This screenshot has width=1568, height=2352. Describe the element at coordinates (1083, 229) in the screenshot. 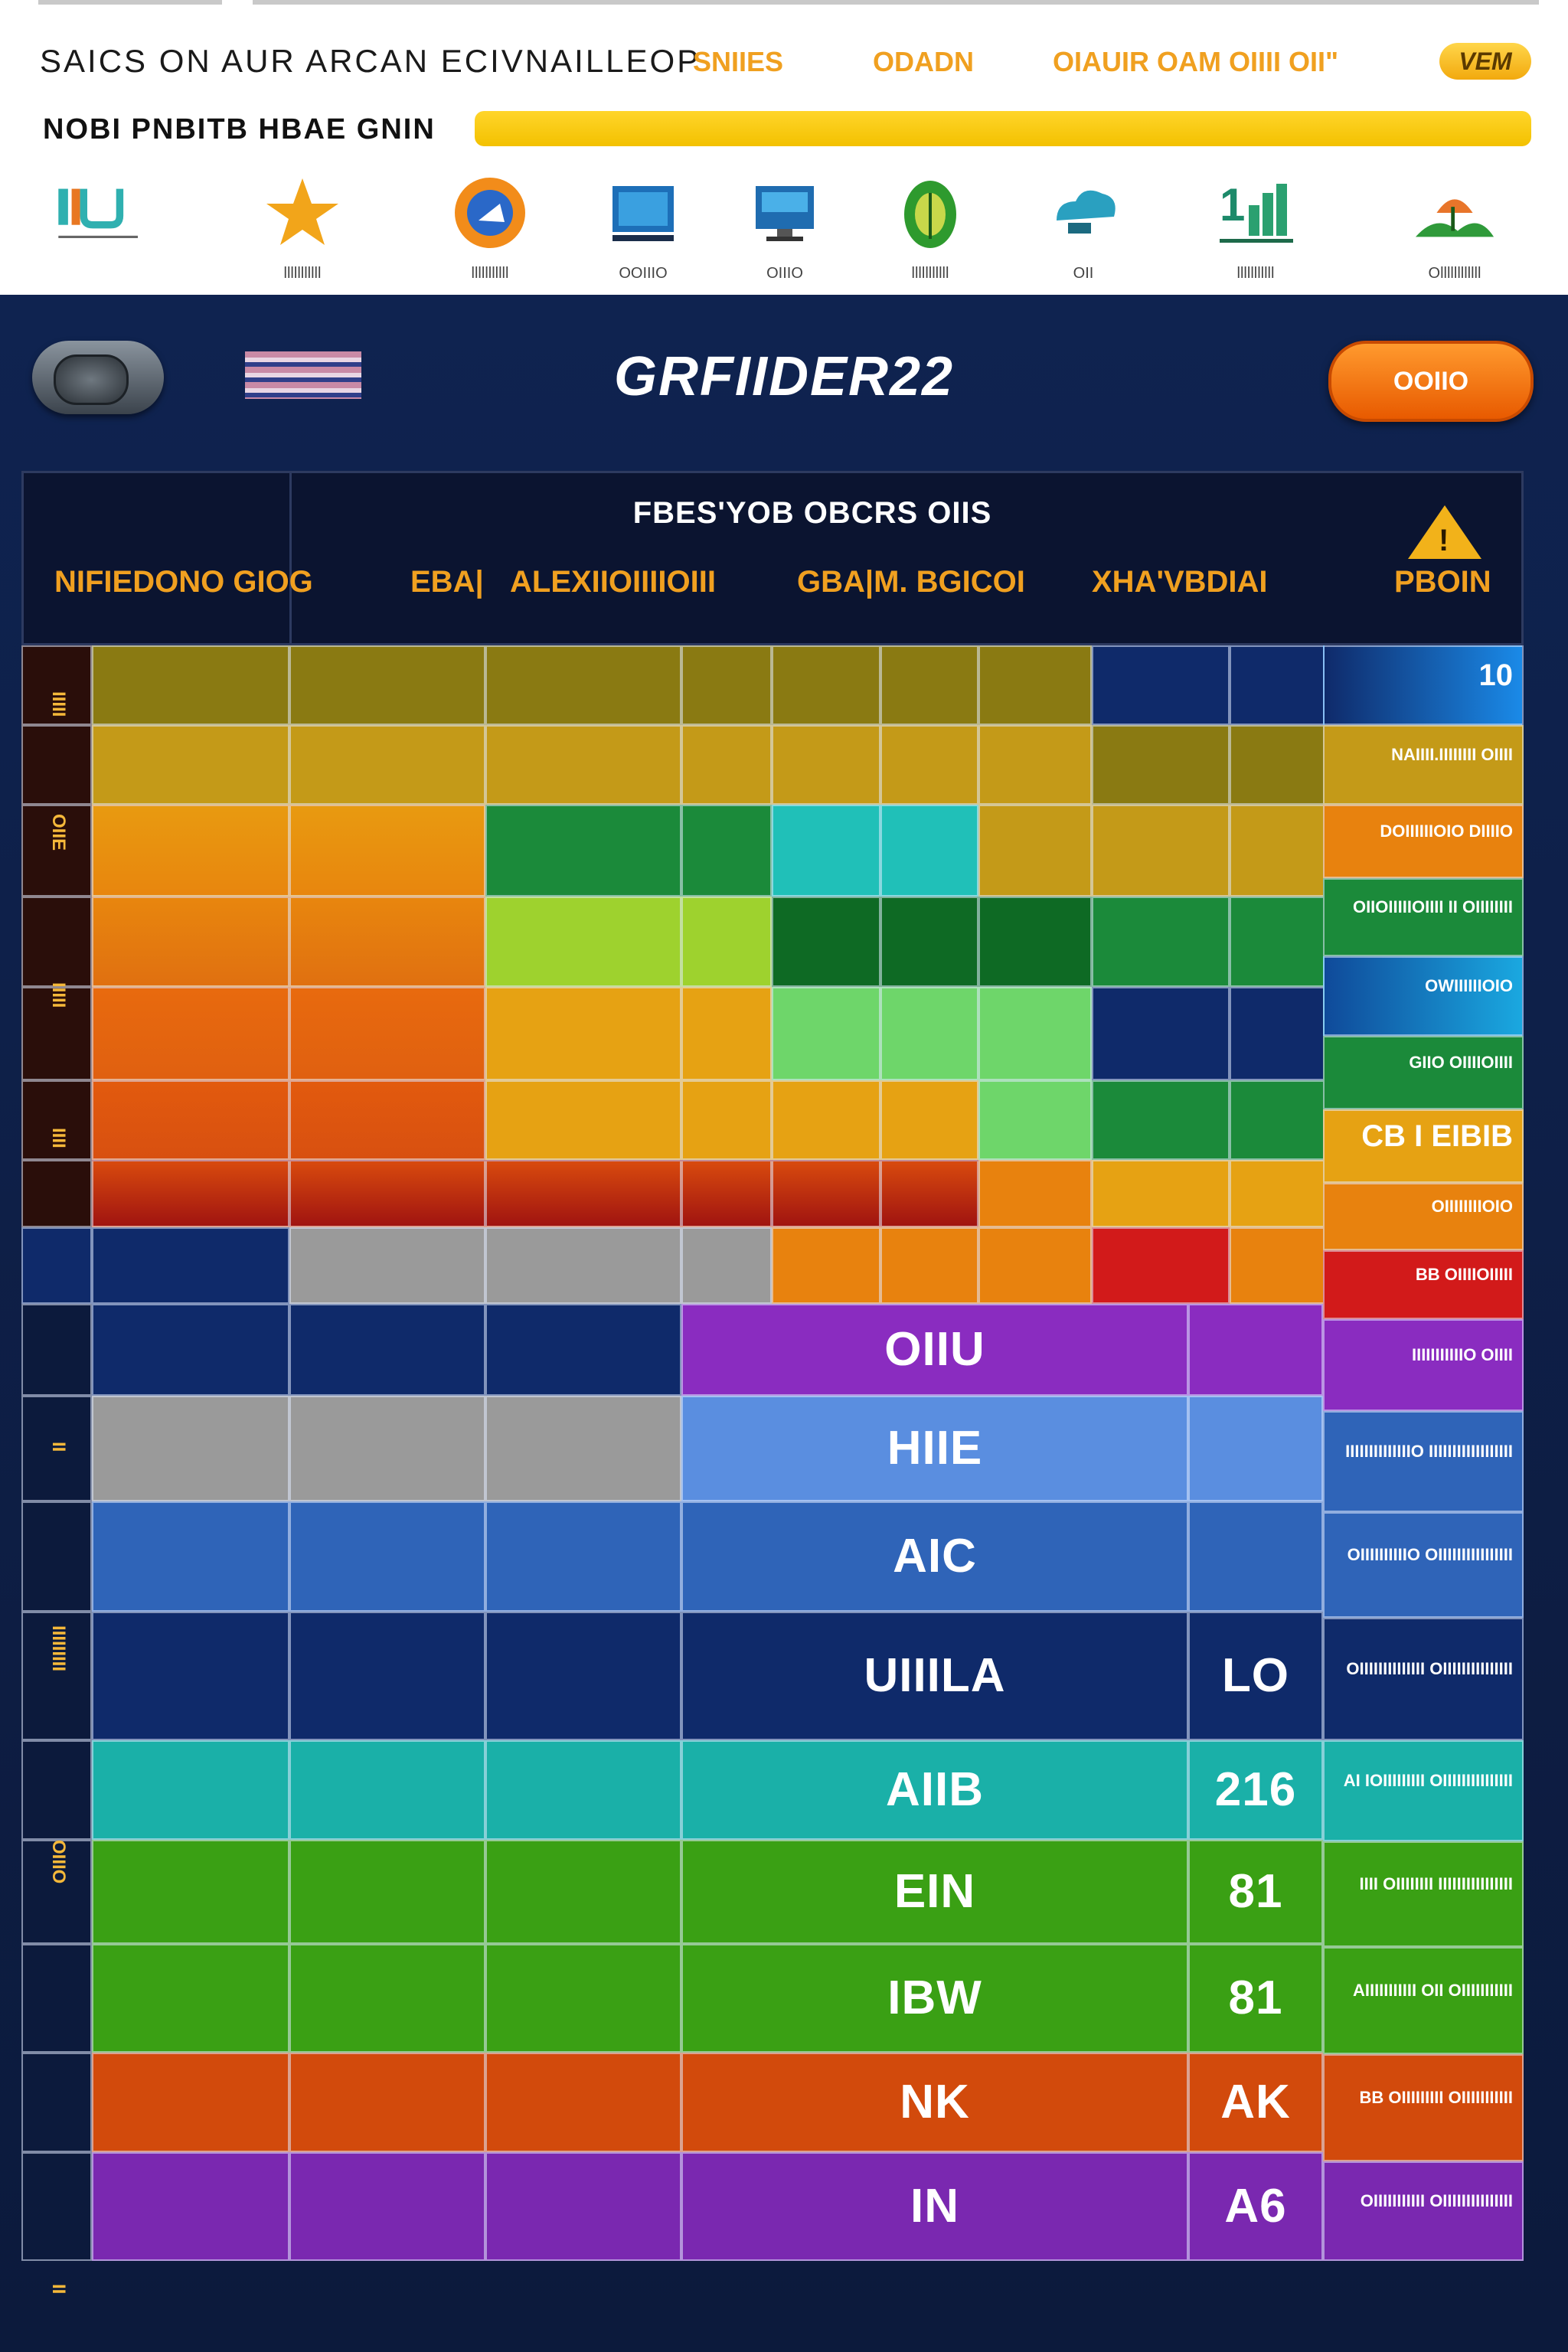

I see `app-item-cloud: OII` at that location.